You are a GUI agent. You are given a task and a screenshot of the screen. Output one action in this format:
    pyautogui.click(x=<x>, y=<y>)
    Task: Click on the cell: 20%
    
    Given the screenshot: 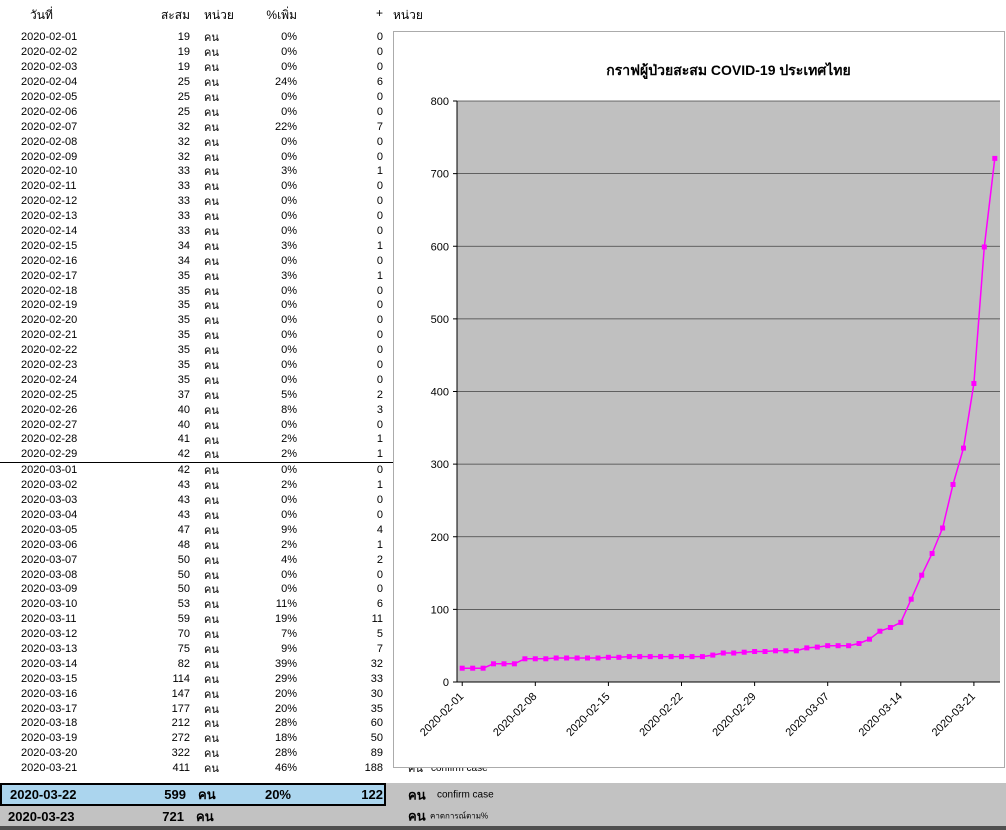 What is the action you would take?
    pyautogui.click(x=285, y=693)
    